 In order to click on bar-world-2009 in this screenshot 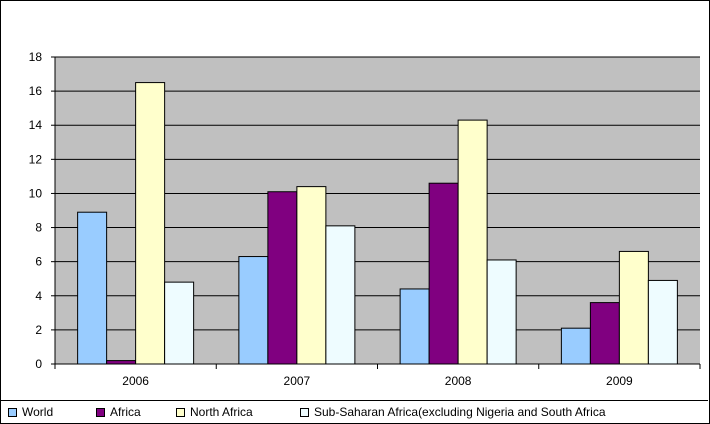, I will do `click(575, 346)`.